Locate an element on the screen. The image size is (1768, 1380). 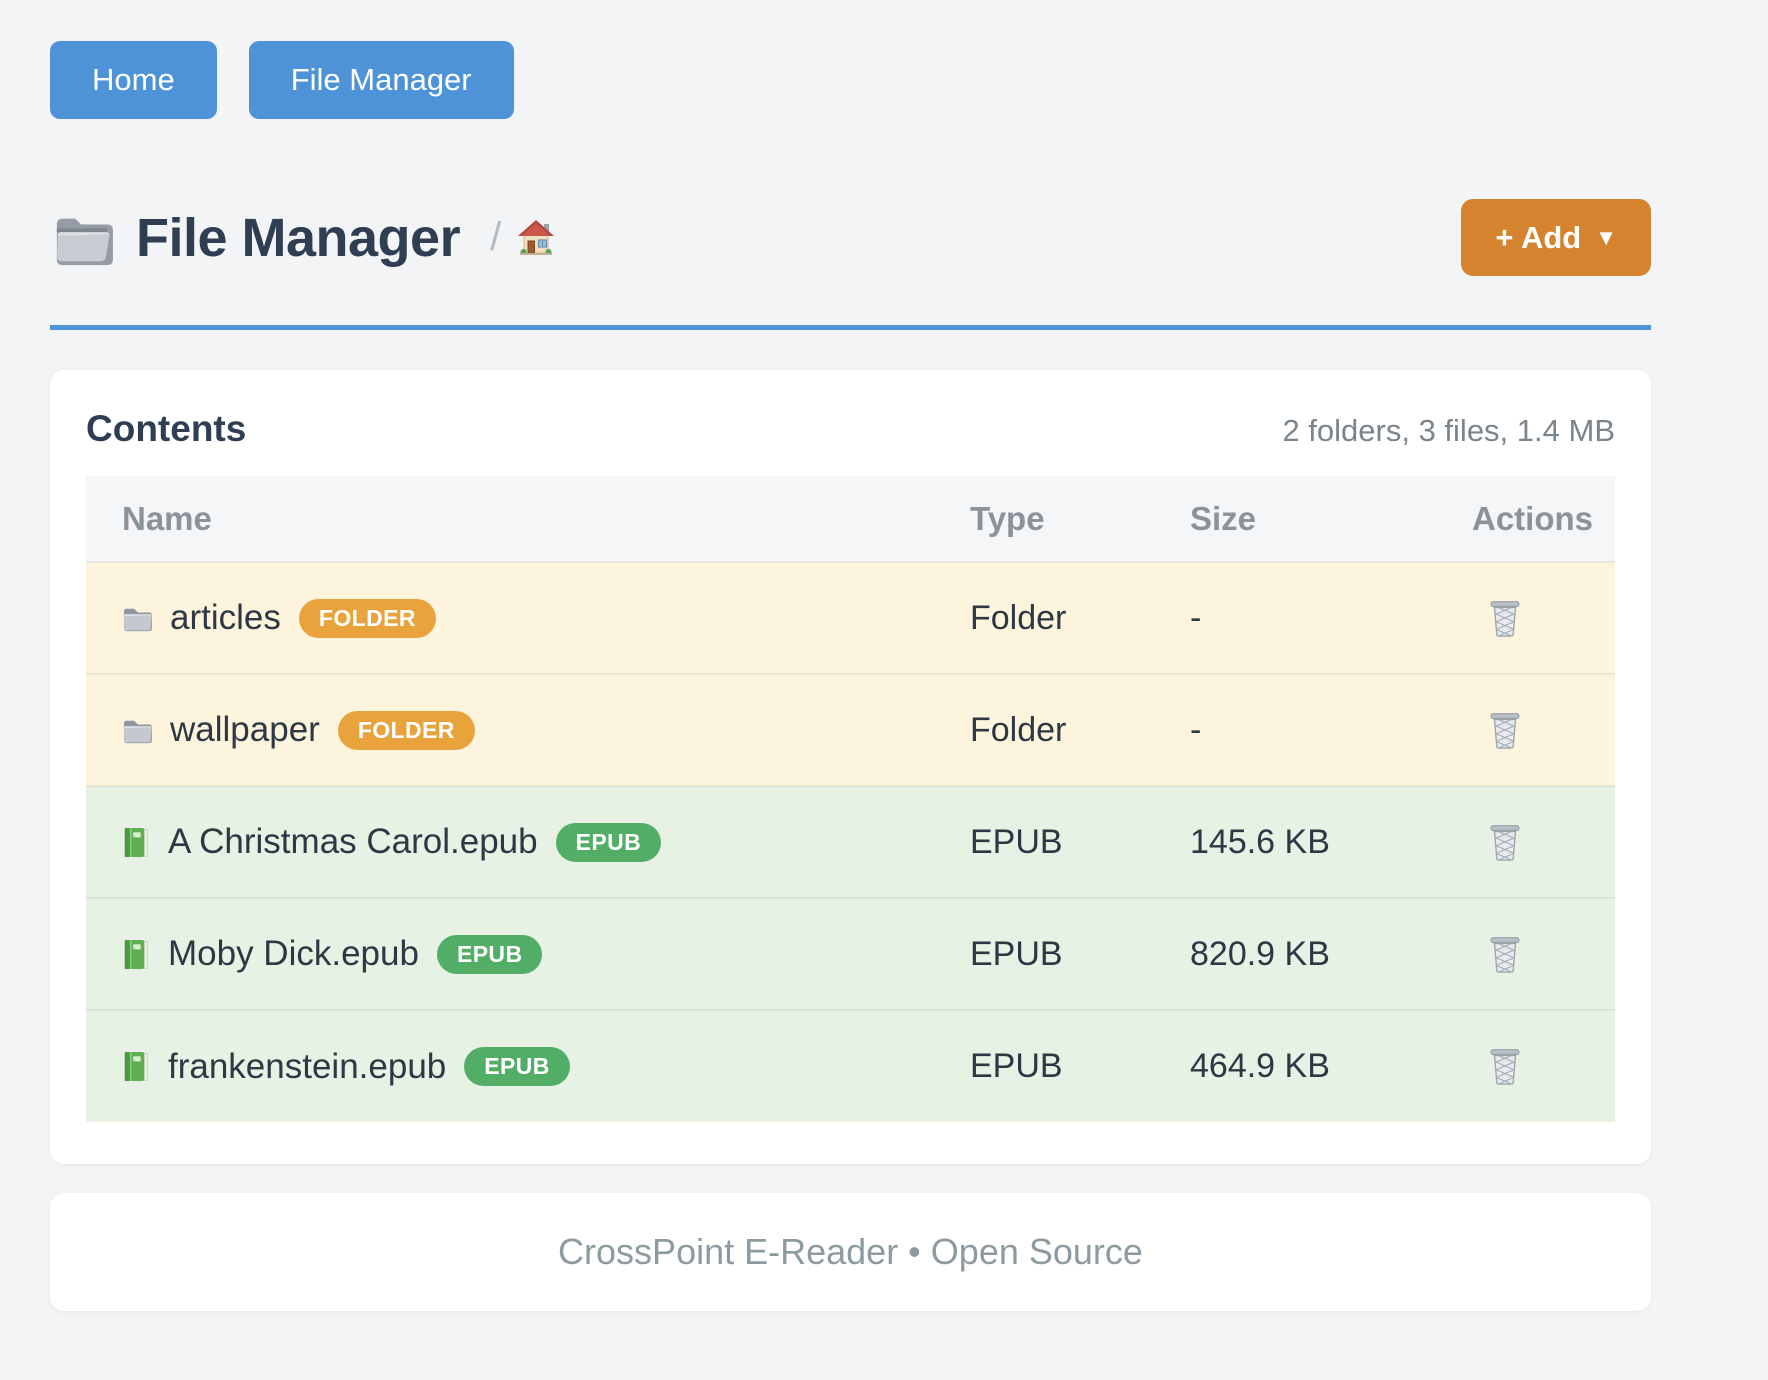
name-cell: frankenstein.epub EPUB is located at coordinates (546, 1067).